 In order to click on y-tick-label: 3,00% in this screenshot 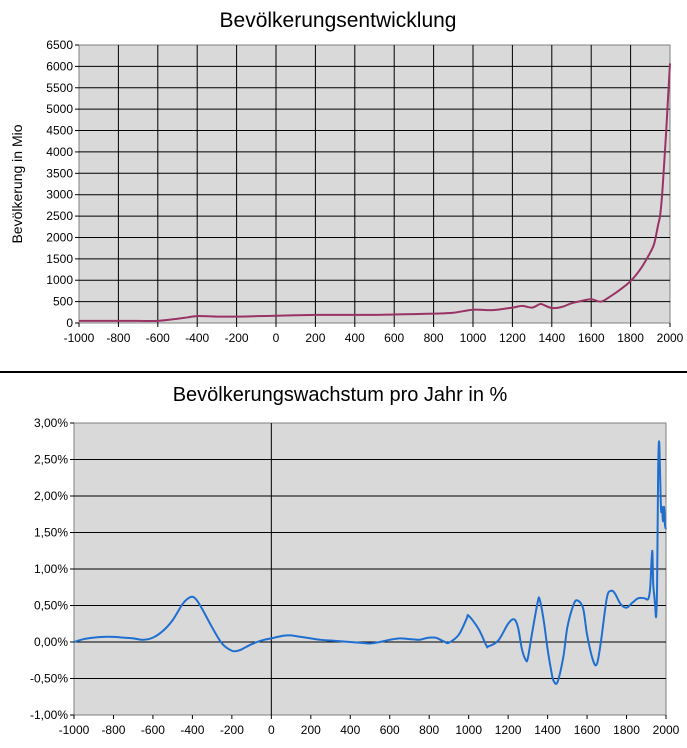, I will do `click(51, 423)`.